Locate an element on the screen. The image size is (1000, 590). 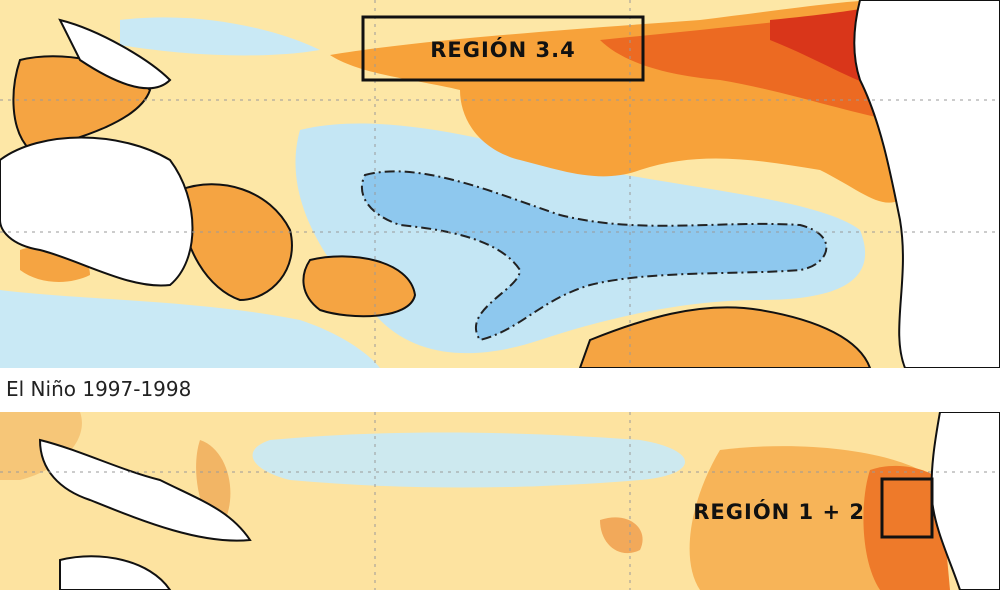
region-label: REGIÓN 1 + 2 is located at coordinates (779, 511).